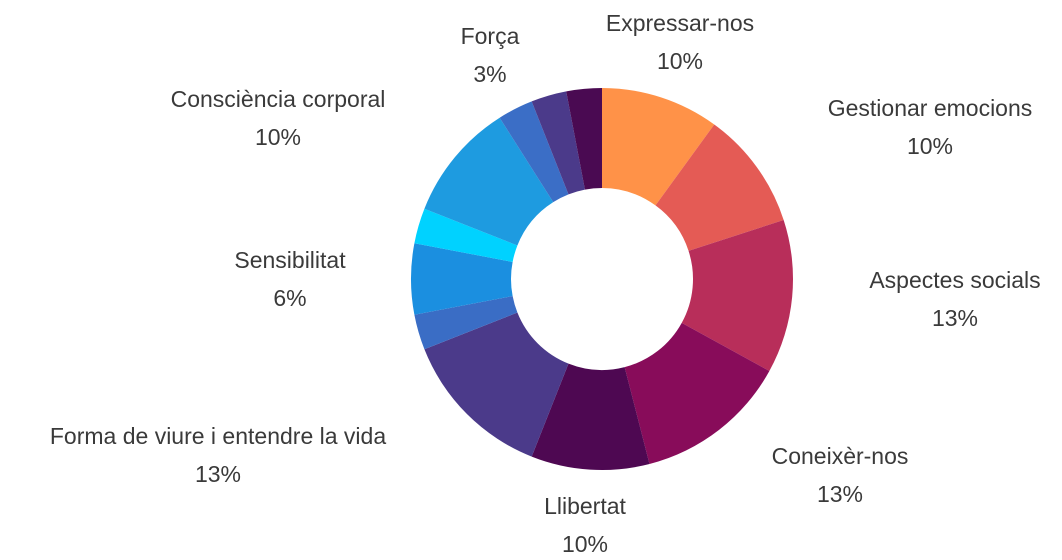  What do you see at coordinates (954, 280) in the screenshot?
I see `segment-label: Aspectes socials` at bounding box center [954, 280].